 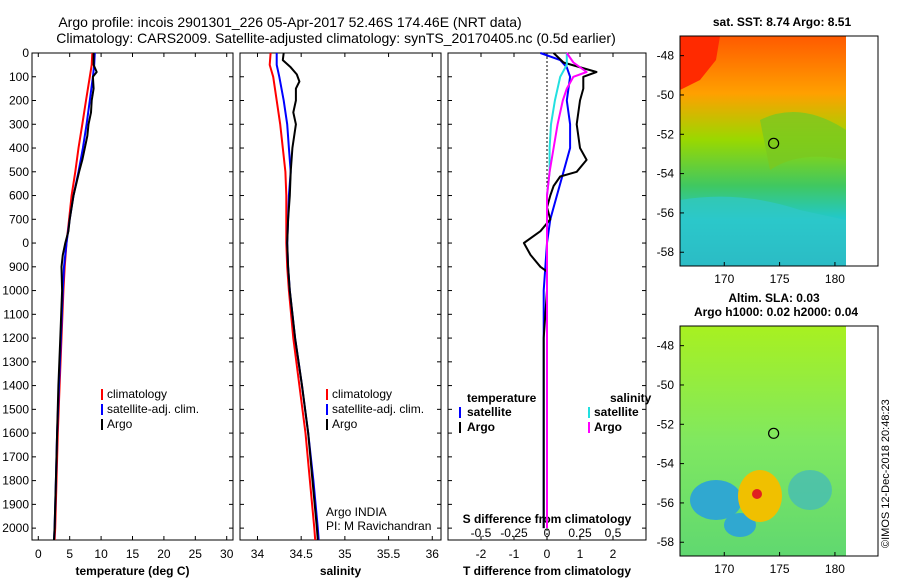 What do you see at coordinates (776, 312) in the screenshot?
I see `sla-map-title-2: Argo h1000: 0.02 h2000: 0.04` at bounding box center [776, 312].